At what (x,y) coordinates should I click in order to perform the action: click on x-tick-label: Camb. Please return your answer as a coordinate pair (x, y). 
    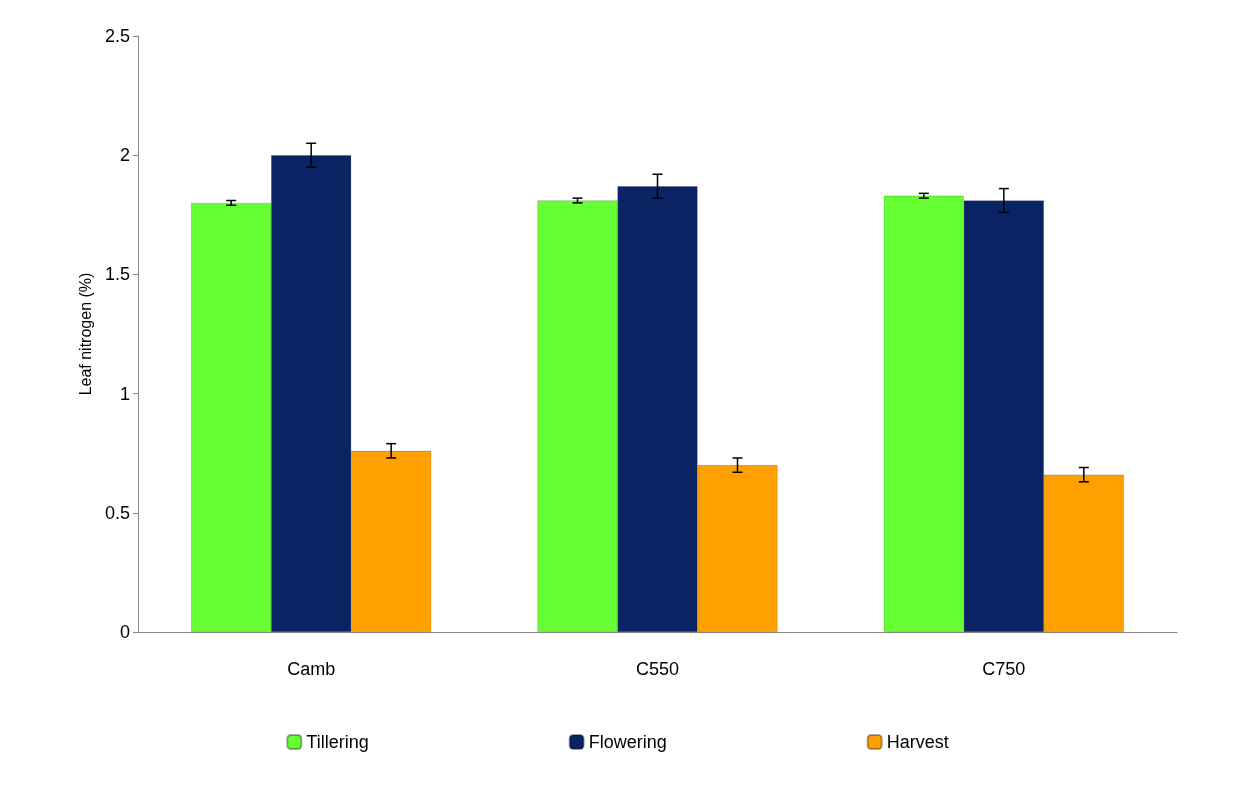
    Looking at the image, I should click on (311, 669).